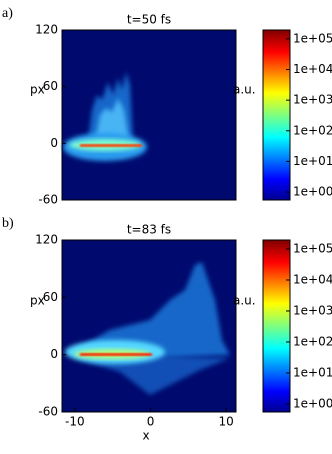 The height and width of the screenshot is (454, 332). What do you see at coordinates (145, 436) in the screenshot?
I see `x-axis-label: x` at bounding box center [145, 436].